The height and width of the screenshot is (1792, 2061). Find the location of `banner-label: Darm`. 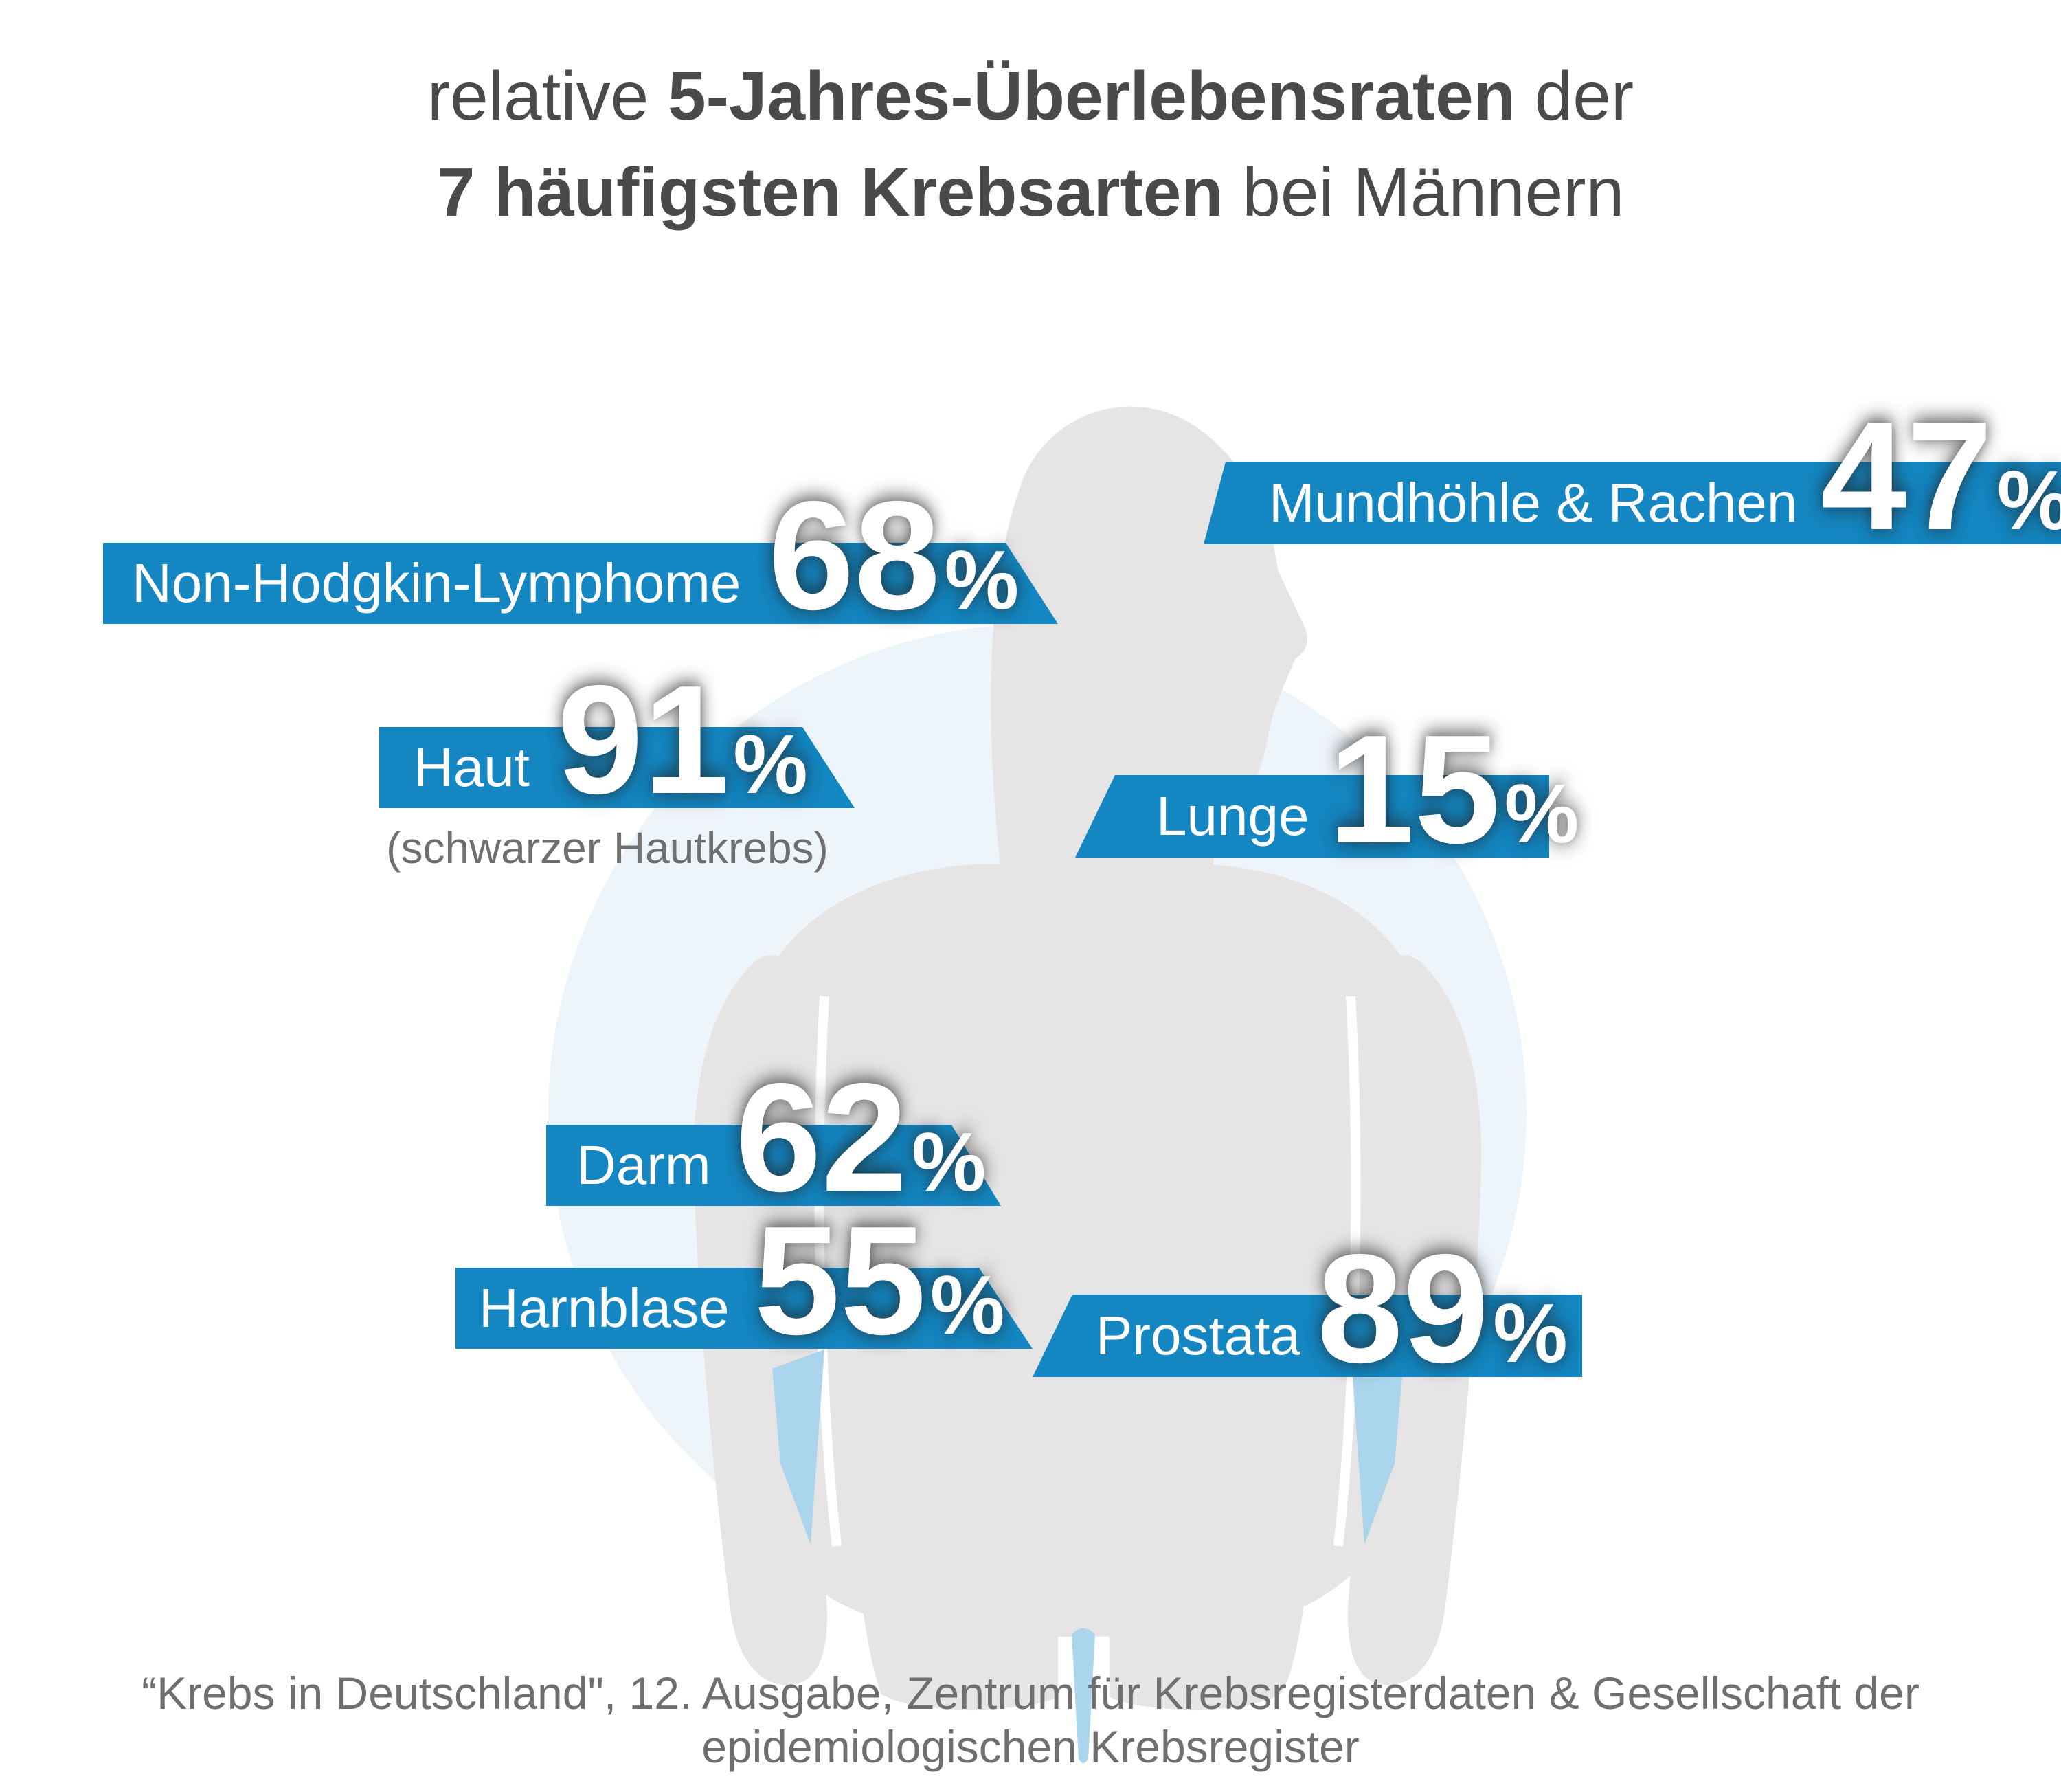

banner-label: Darm is located at coordinates (643, 1165).